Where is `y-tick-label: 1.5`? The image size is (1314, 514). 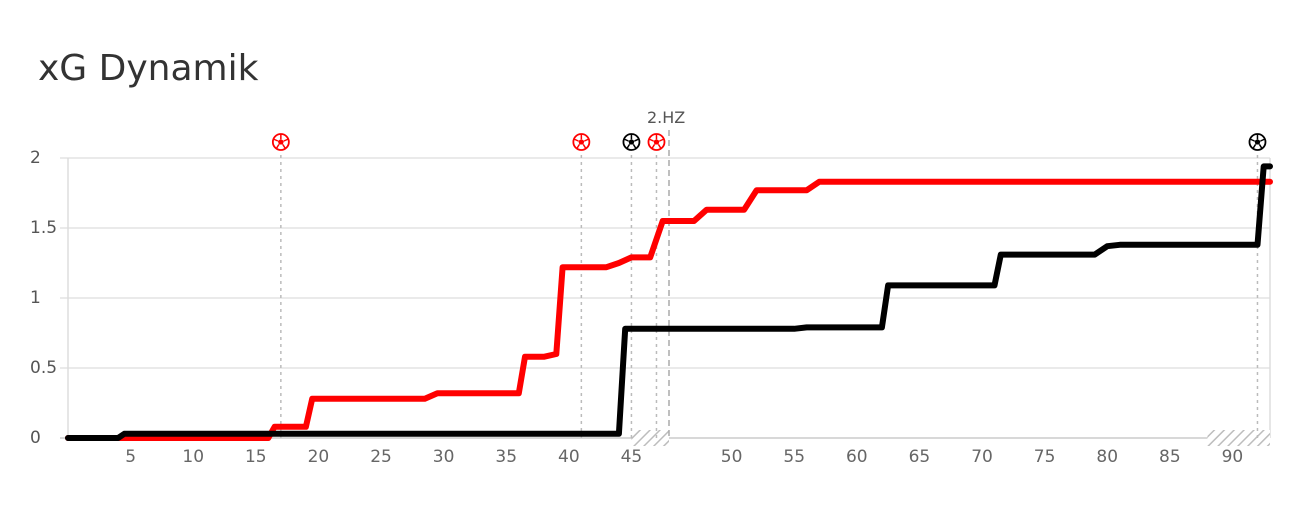
y-tick-label: 1.5 is located at coordinates (43, 228).